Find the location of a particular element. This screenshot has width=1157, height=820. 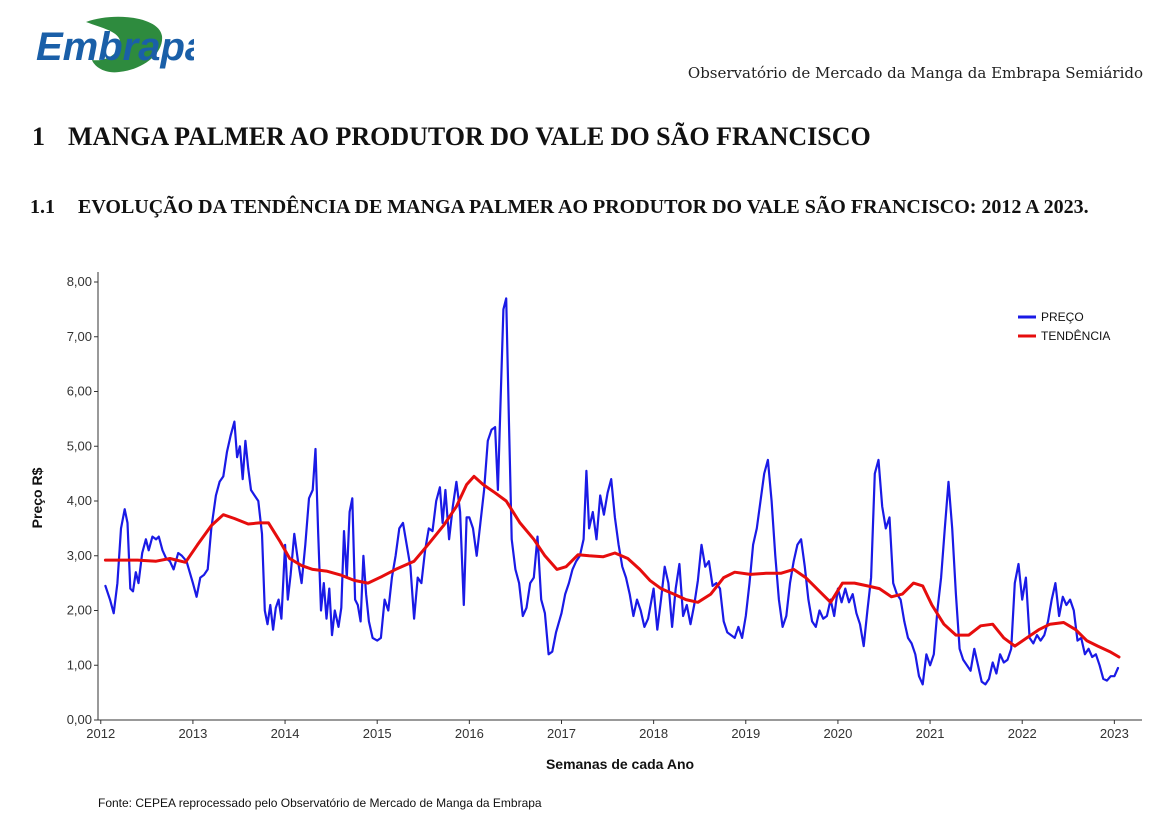

x-axis-title: Semanas de cada Ano is located at coordinates (620, 764).